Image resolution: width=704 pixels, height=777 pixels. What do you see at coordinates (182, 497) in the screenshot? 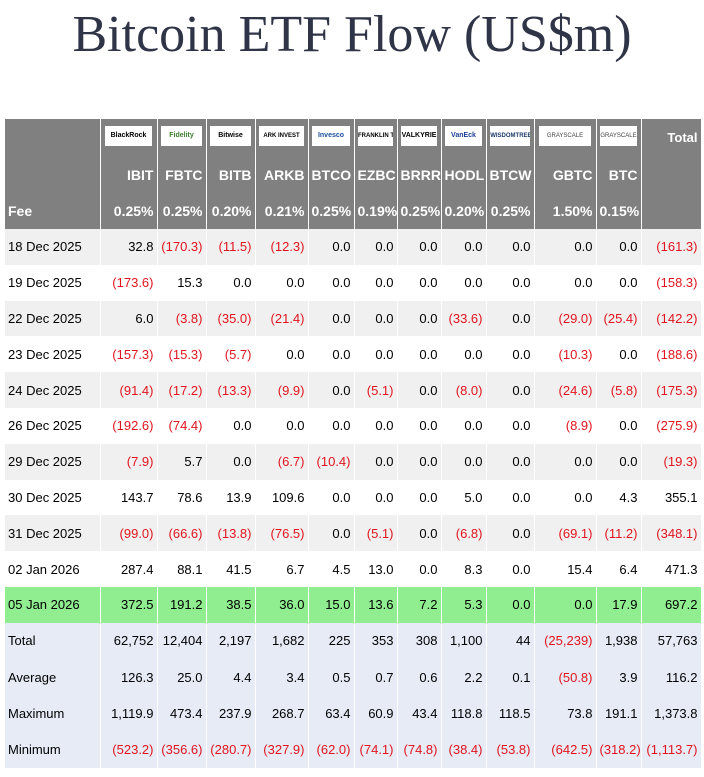
I see `flow-value: 78.6` at bounding box center [182, 497].